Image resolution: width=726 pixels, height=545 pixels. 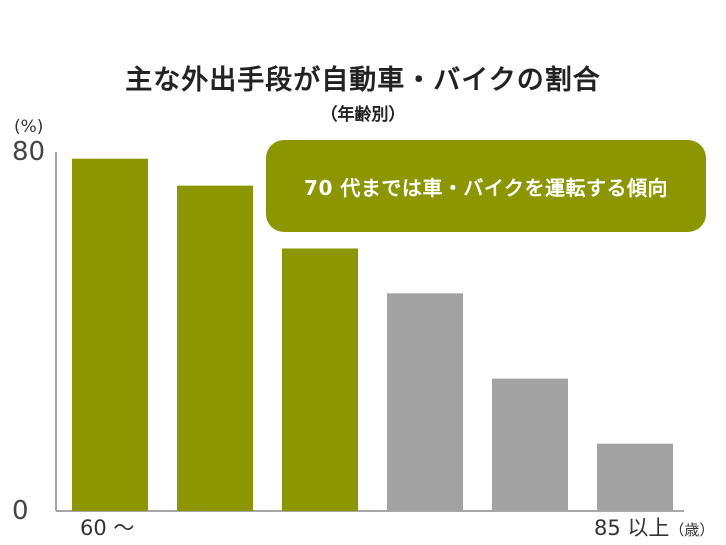 I want to click on y-tick-label-0: 0, so click(x=20, y=511).